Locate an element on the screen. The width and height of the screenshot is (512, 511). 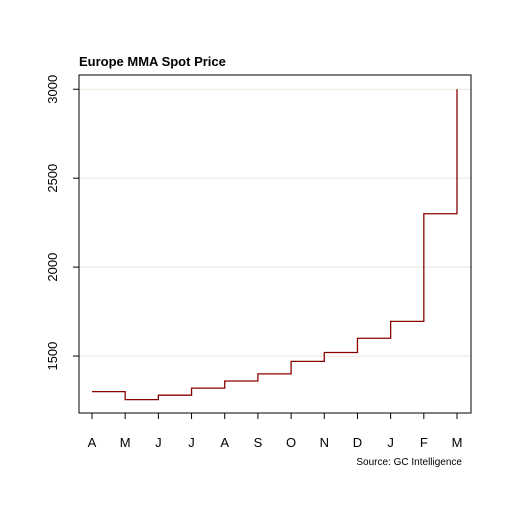
x-tick-label: S is located at coordinates (258, 442).